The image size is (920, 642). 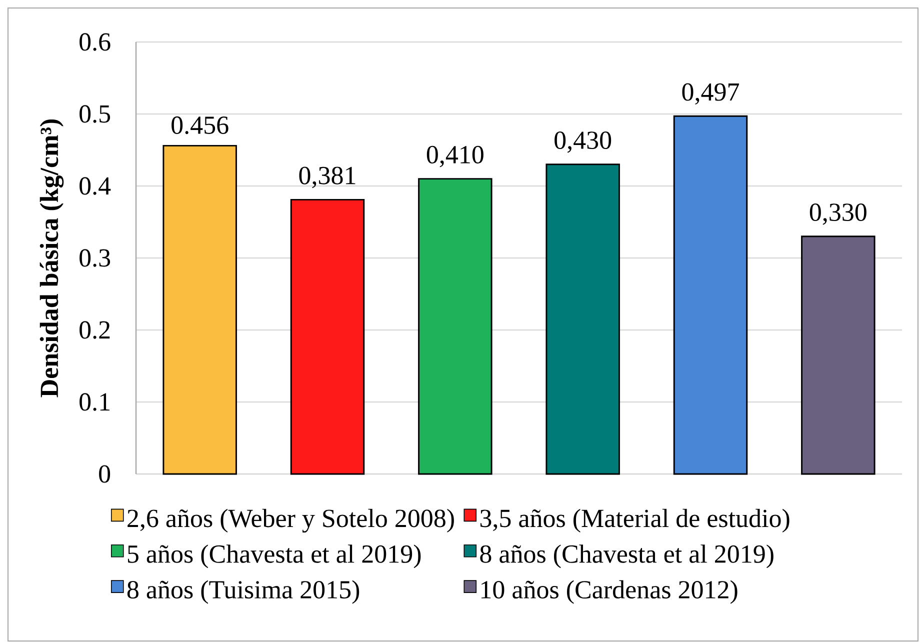 What do you see at coordinates (95, 42) in the screenshot?
I see `y-tick-label: 0.6` at bounding box center [95, 42].